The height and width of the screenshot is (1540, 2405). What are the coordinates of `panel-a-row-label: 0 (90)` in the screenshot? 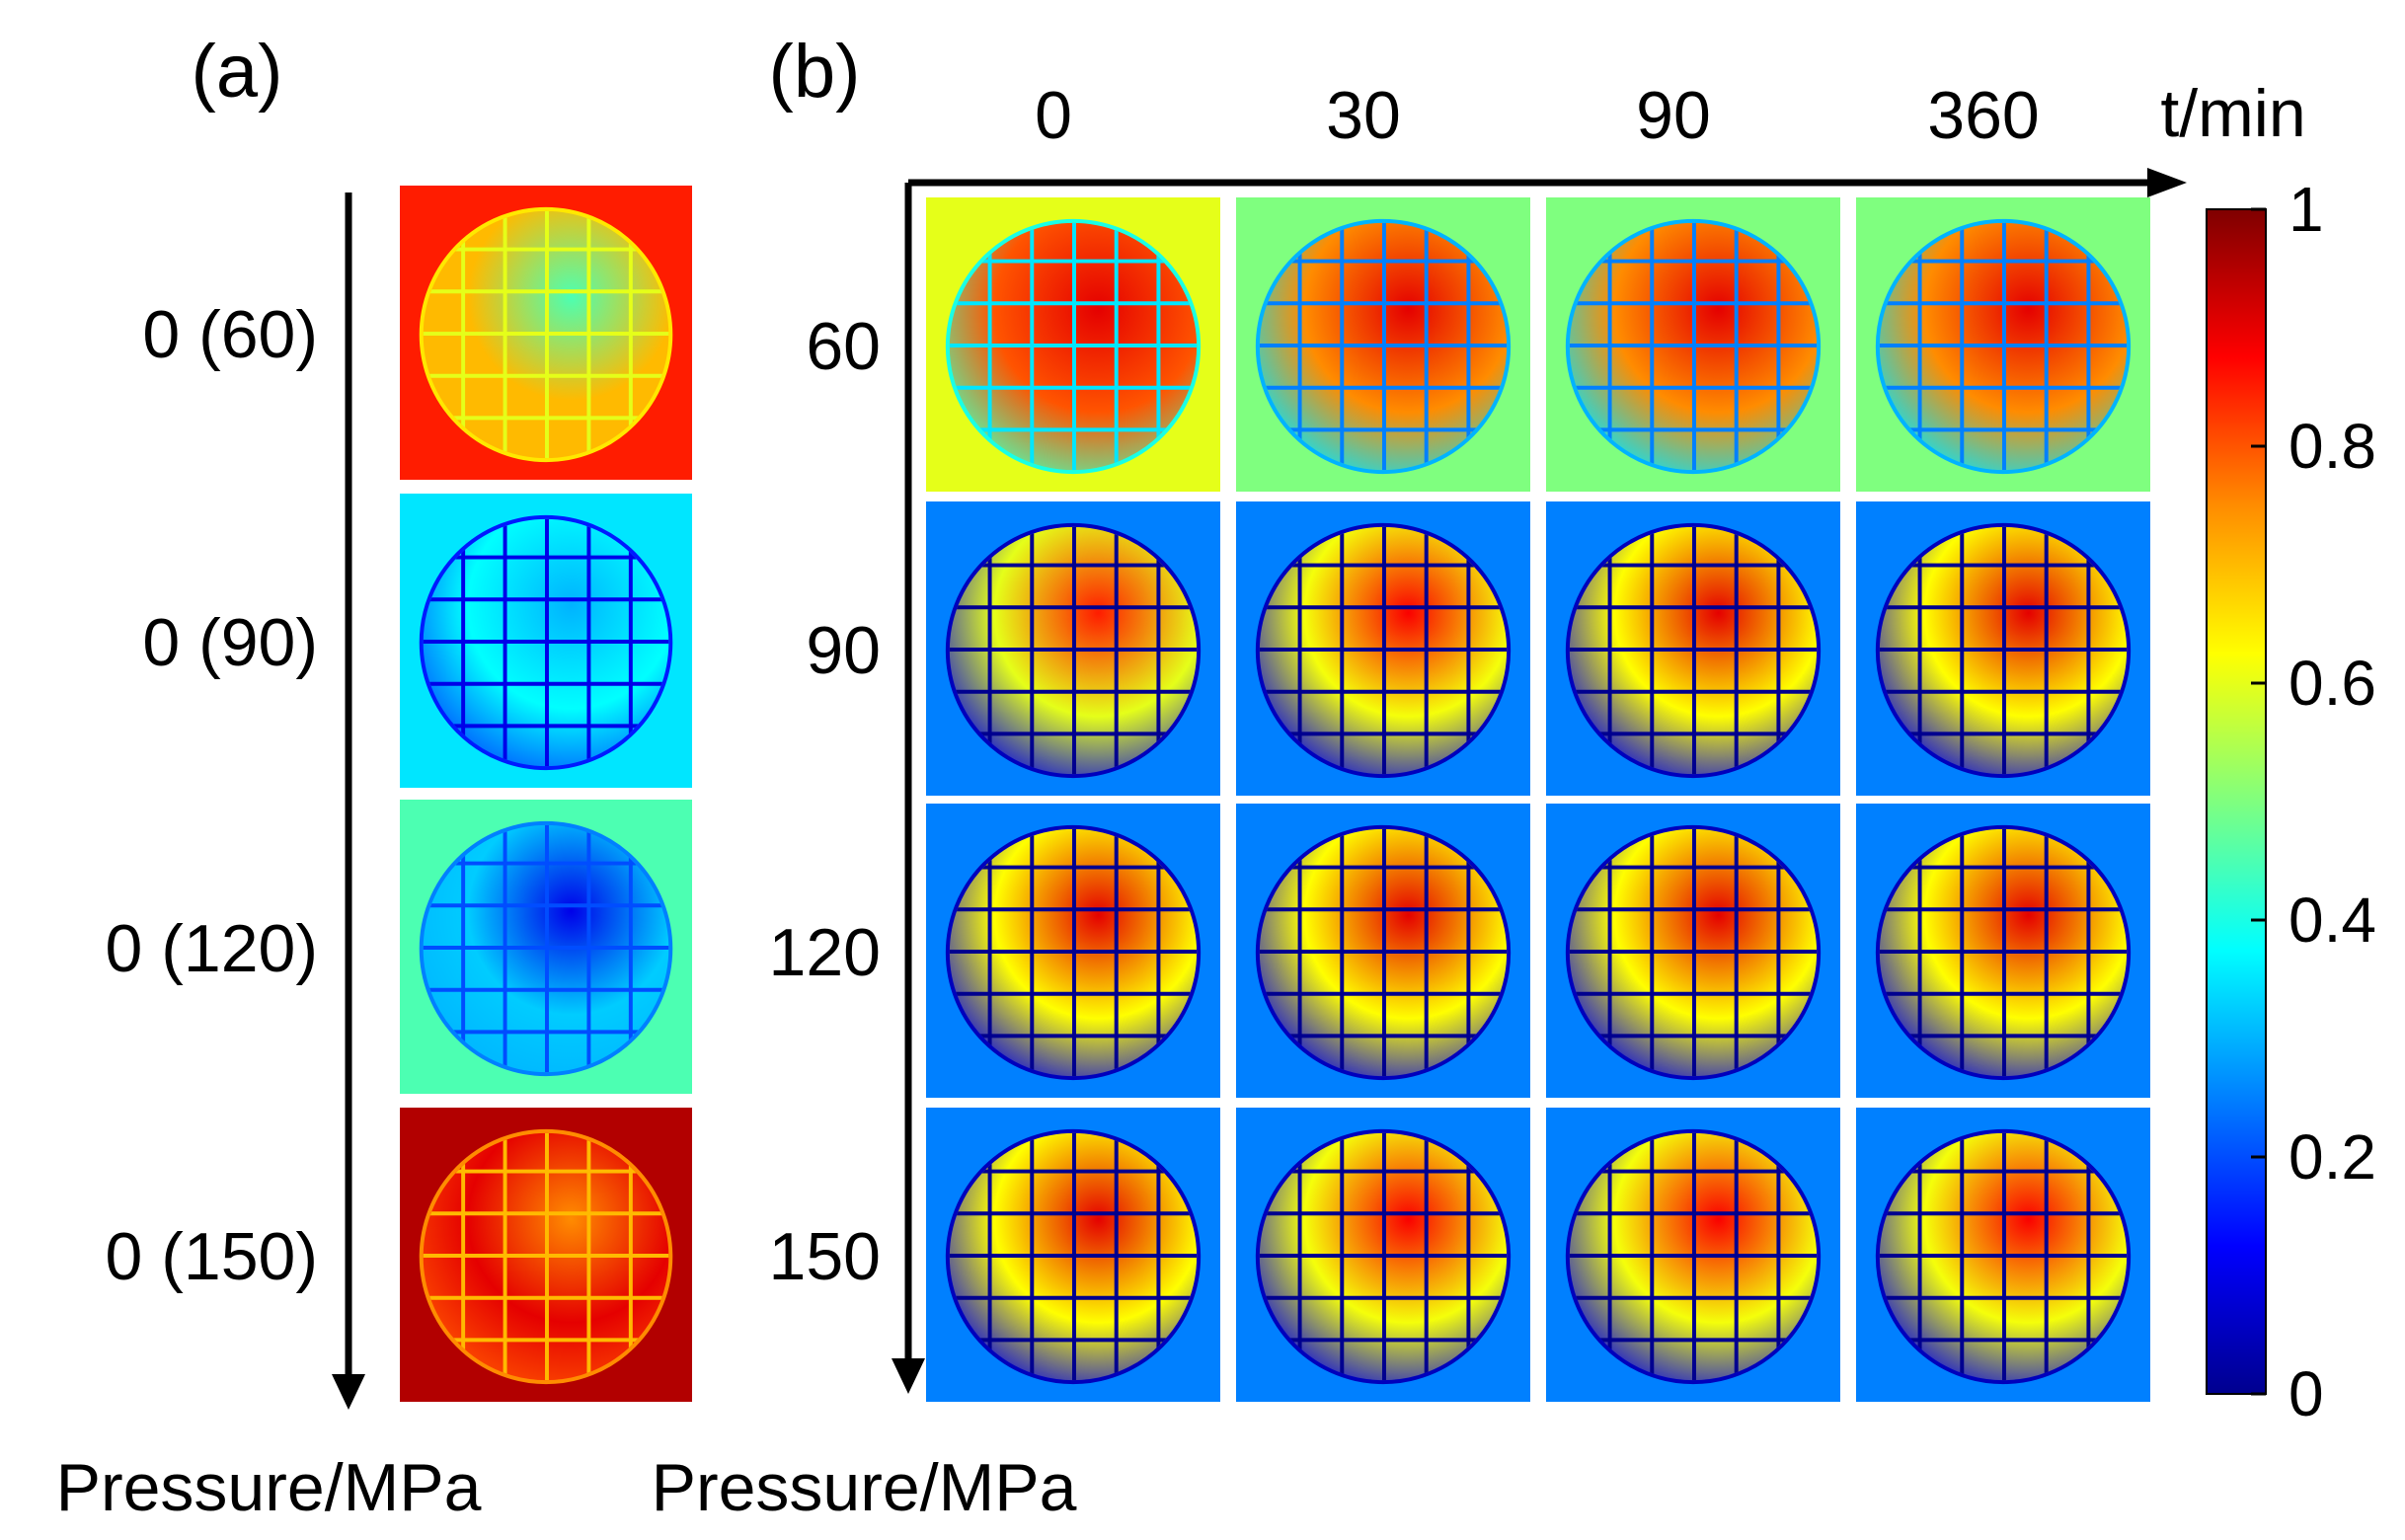 It's located at (230, 642).